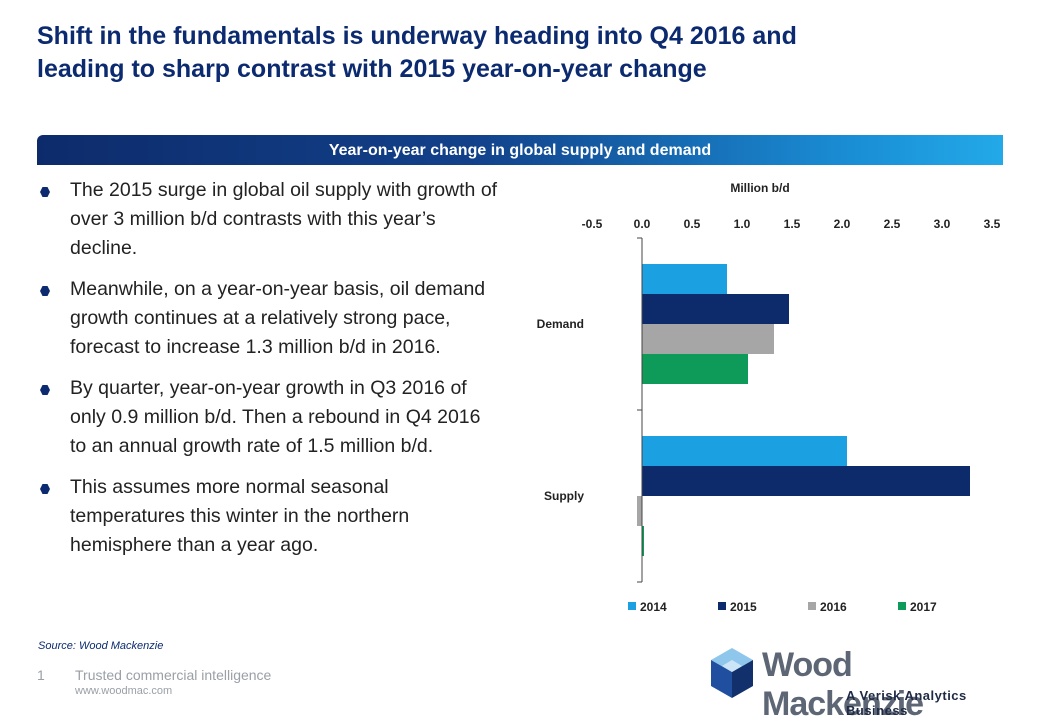 The width and height of the screenshot is (1040, 724). I want to click on legend-label: 2015, so click(743, 607).